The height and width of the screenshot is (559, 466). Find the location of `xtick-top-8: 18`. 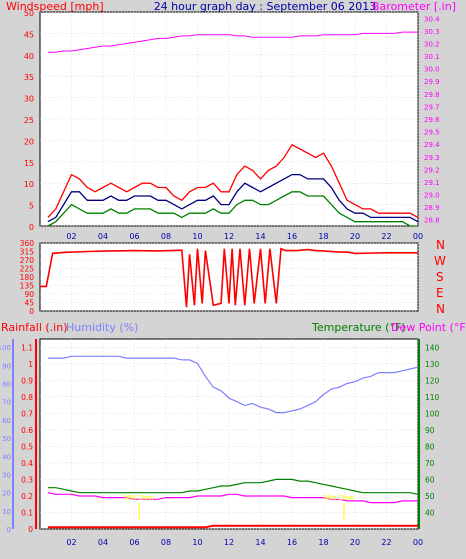

xtick-top-8: 18 is located at coordinates (323, 236).